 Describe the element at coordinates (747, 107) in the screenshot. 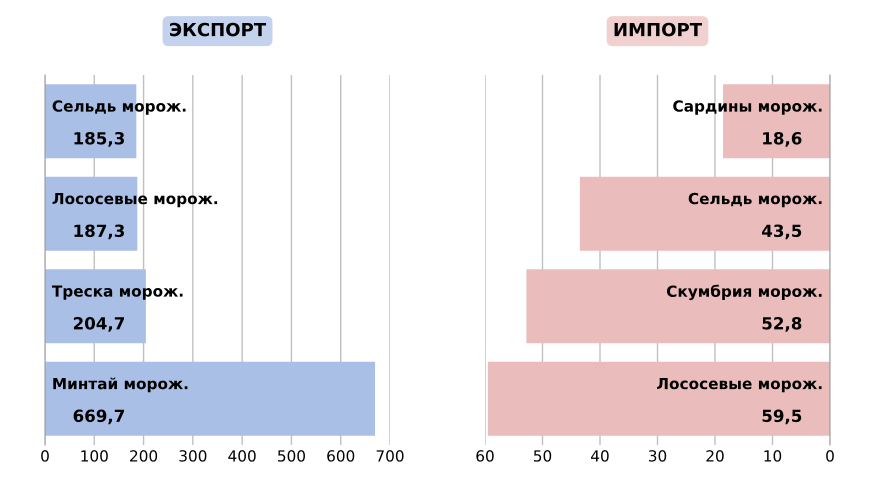

I see `y-tick-label: Сардины морож.` at that location.